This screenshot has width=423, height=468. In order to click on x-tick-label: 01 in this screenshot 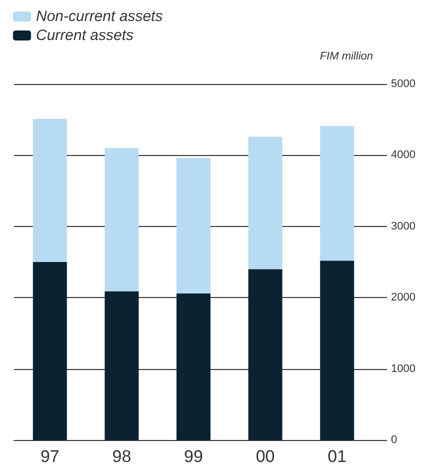, I will do `click(337, 456)`.